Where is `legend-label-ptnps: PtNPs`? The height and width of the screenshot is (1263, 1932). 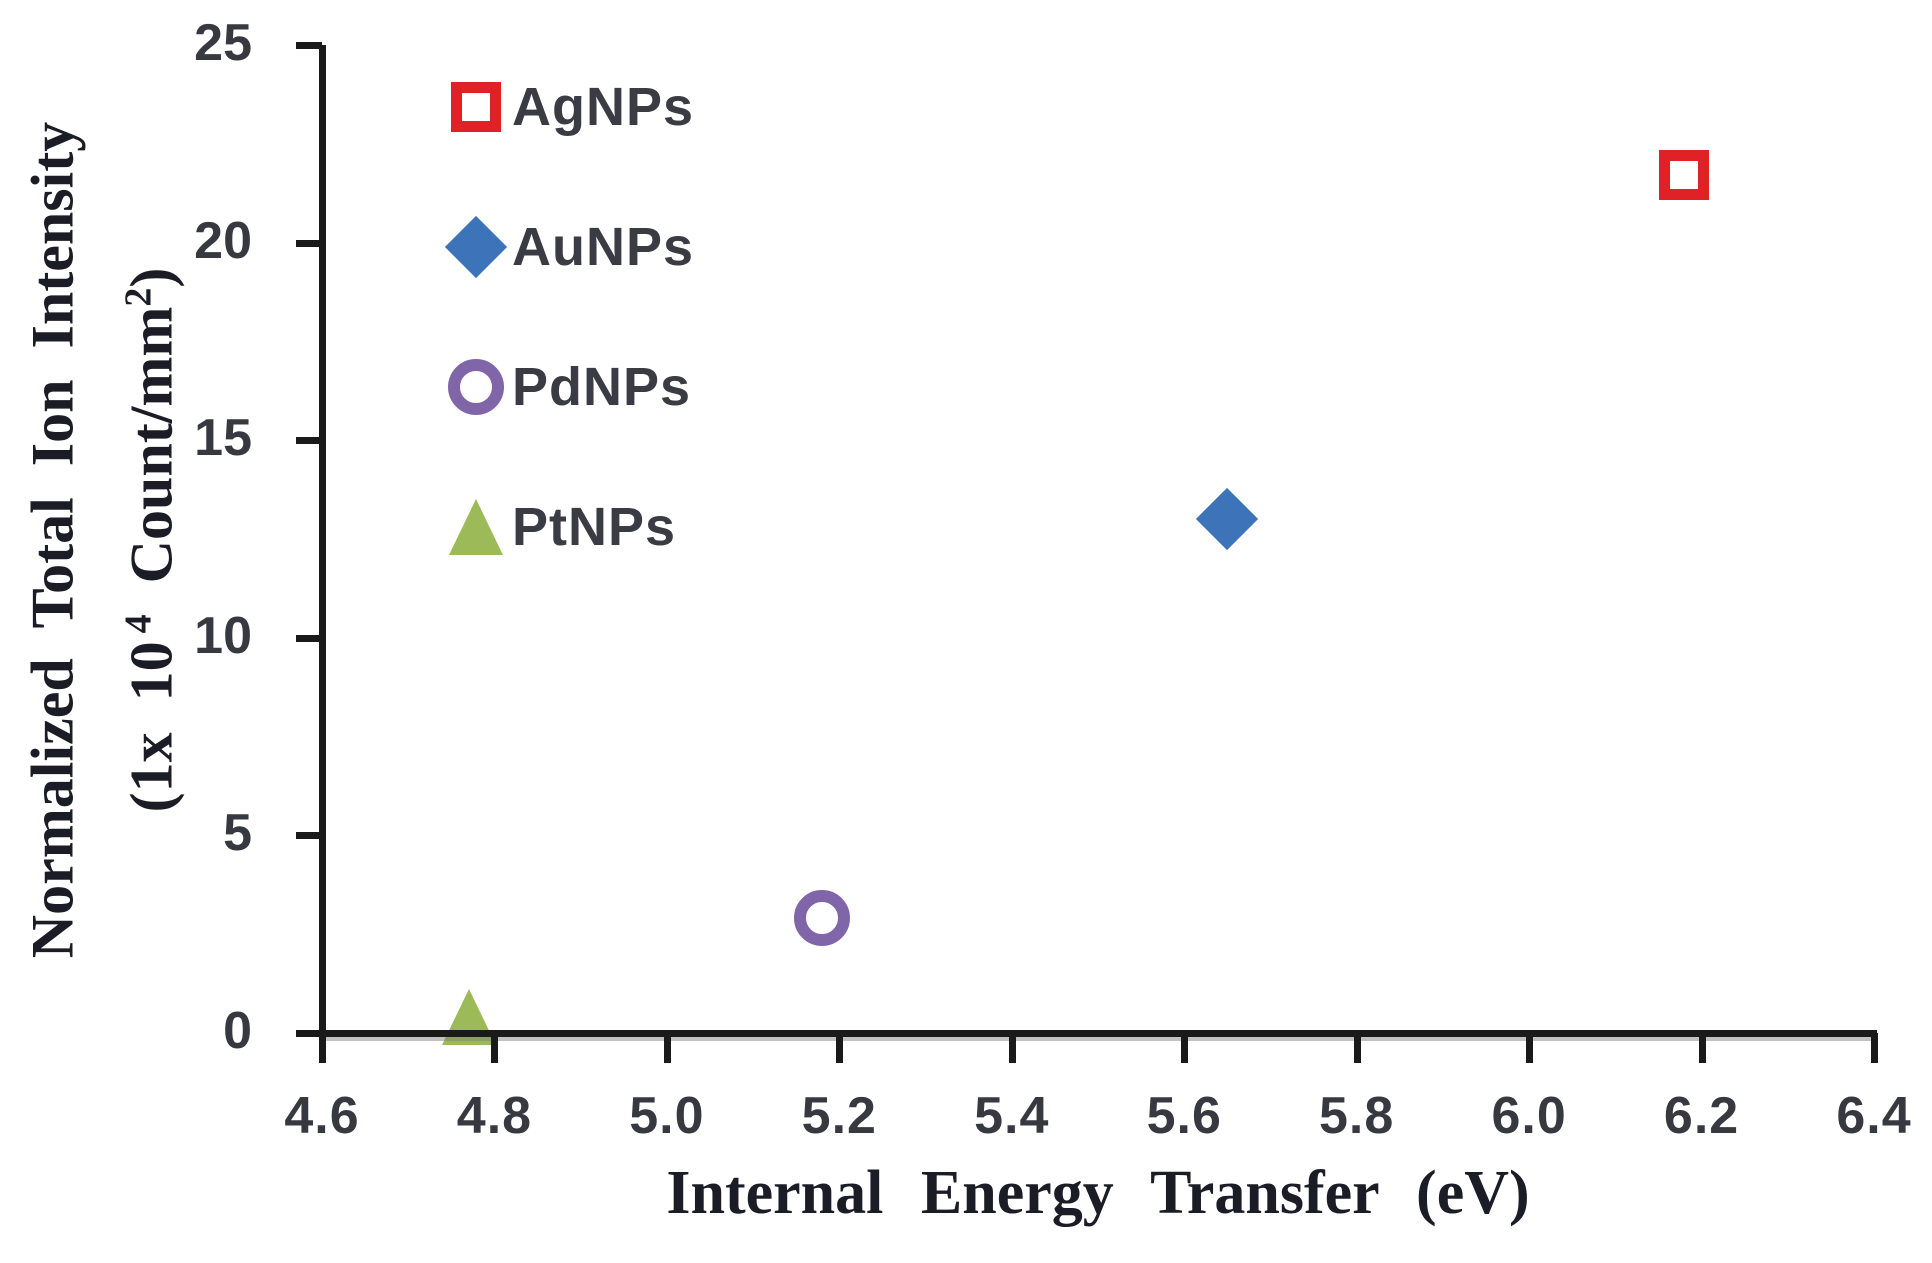 legend-label-ptnps: PtNPs is located at coordinates (594, 527).